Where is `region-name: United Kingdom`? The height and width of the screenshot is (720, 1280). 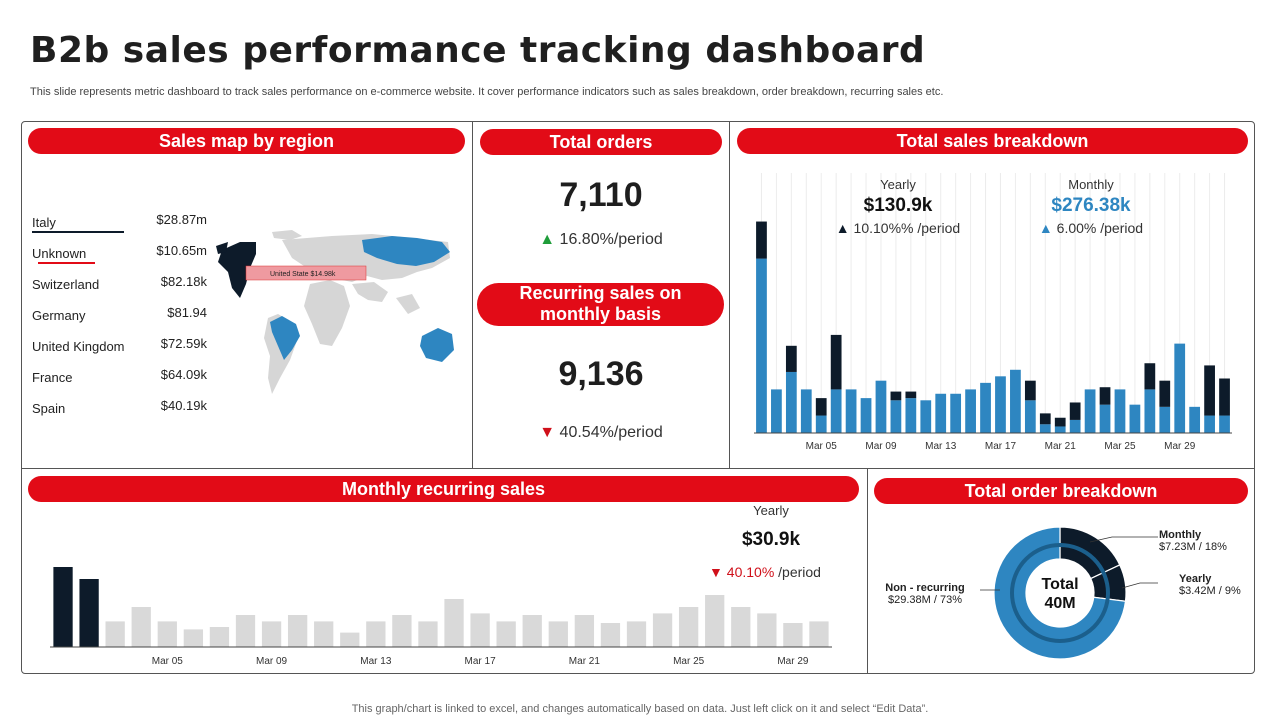 region-name: United Kingdom is located at coordinates (78, 346).